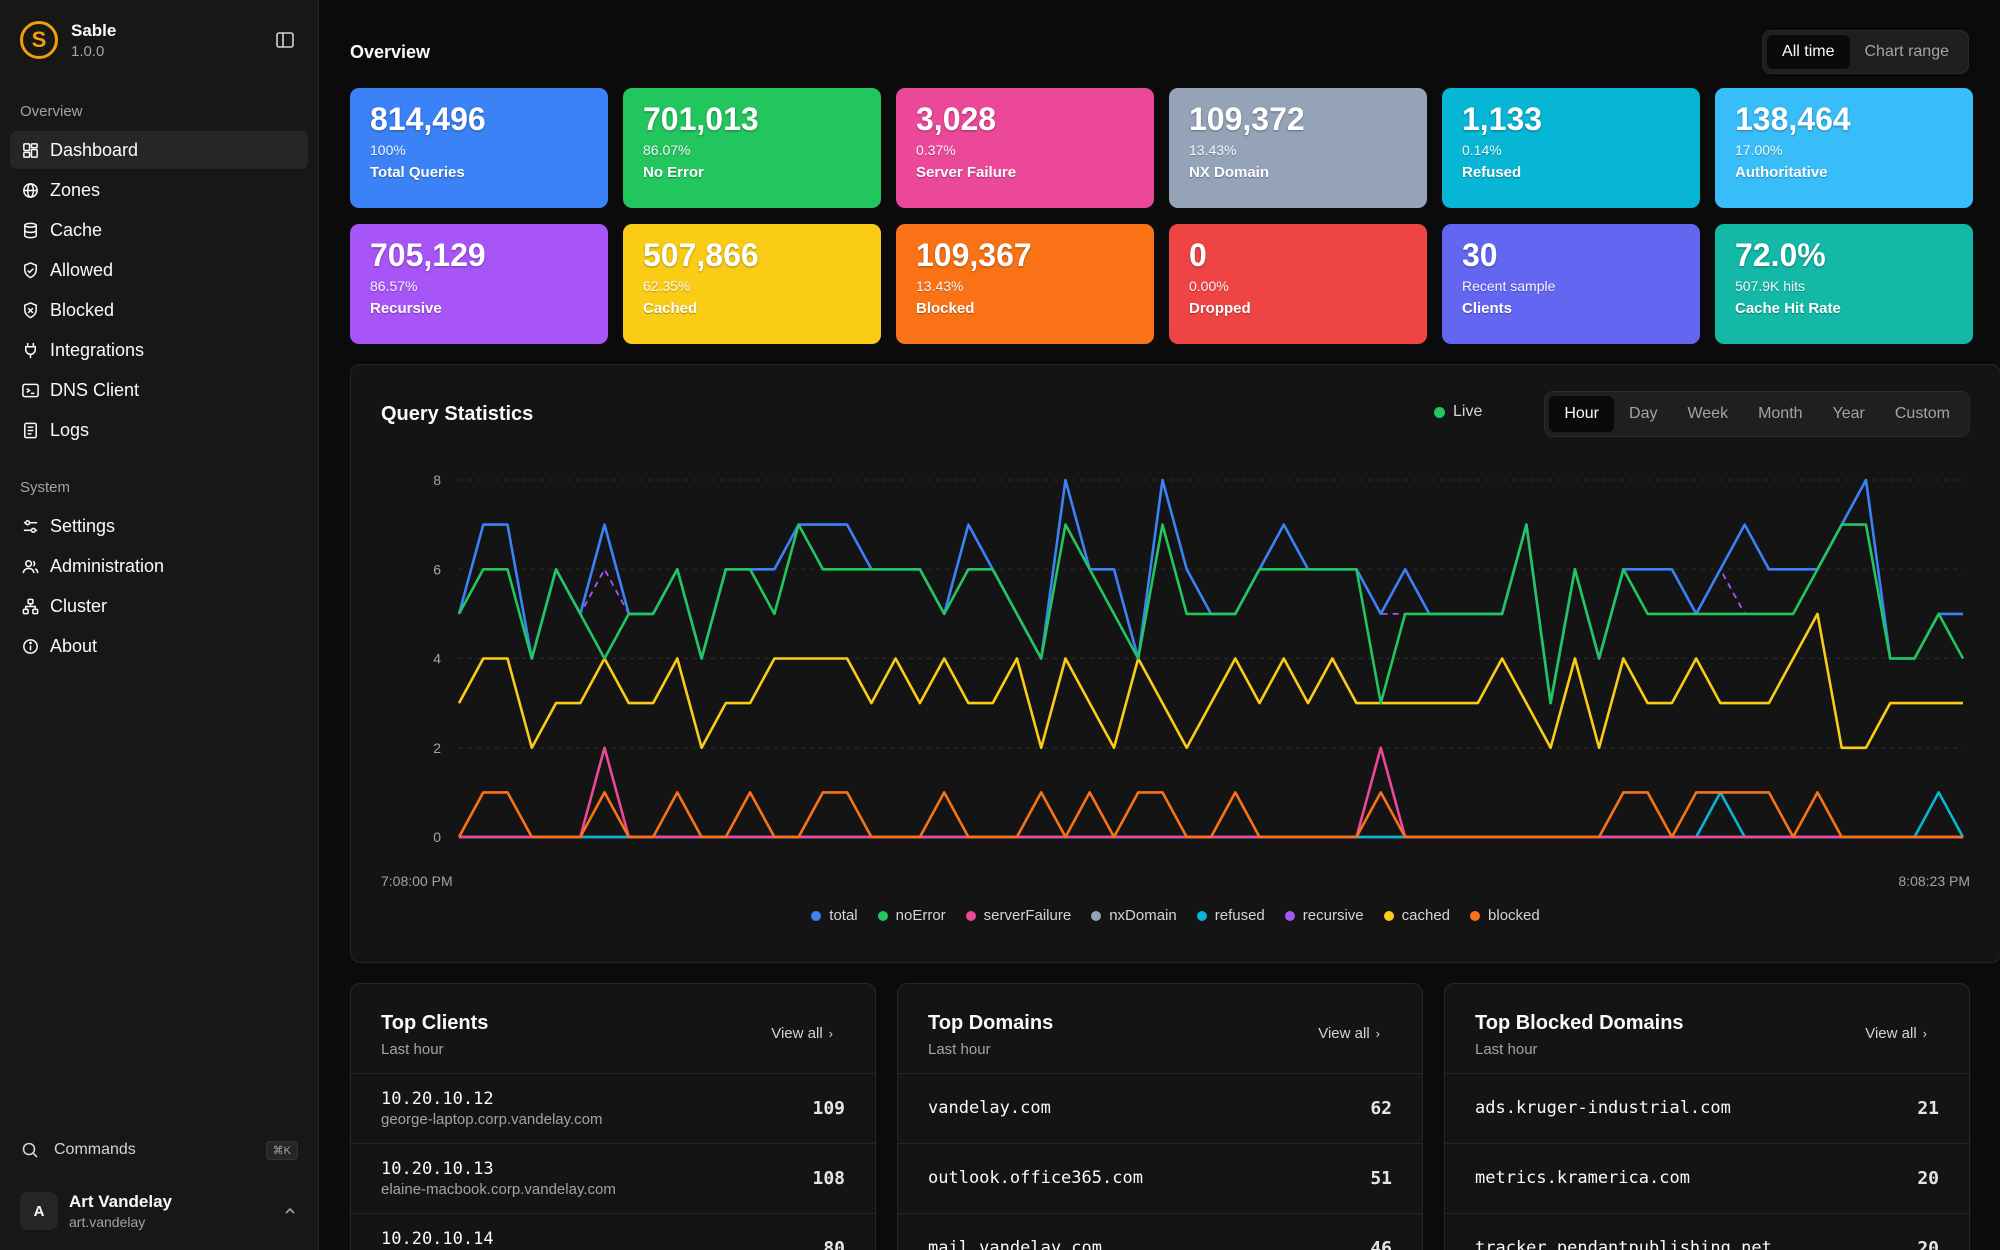  I want to click on blocked-domain-name: ads.kruger-industrial.com, so click(1603, 1108).